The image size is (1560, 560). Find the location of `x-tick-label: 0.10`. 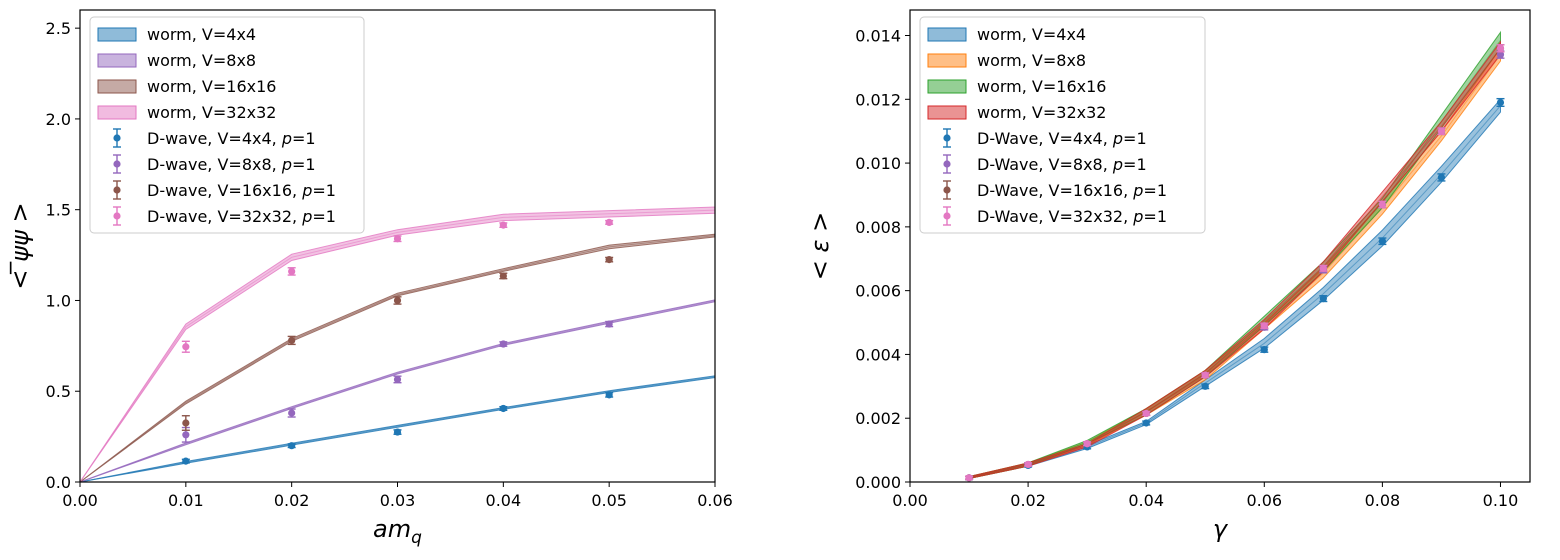

x-tick-label: 0.10 is located at coordinates (1501, 500).